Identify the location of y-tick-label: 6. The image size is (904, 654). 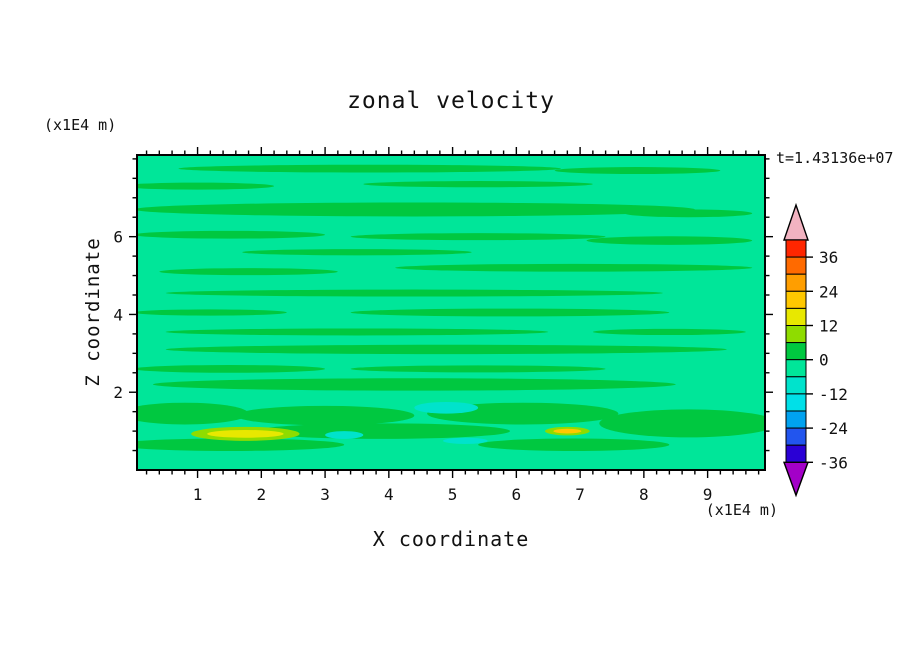
(118, 237).